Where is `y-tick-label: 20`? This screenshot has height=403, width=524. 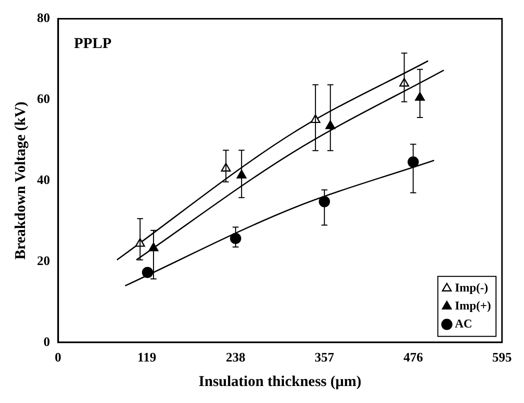 y-tick-label: 20 is located at coordinates (43, 260).